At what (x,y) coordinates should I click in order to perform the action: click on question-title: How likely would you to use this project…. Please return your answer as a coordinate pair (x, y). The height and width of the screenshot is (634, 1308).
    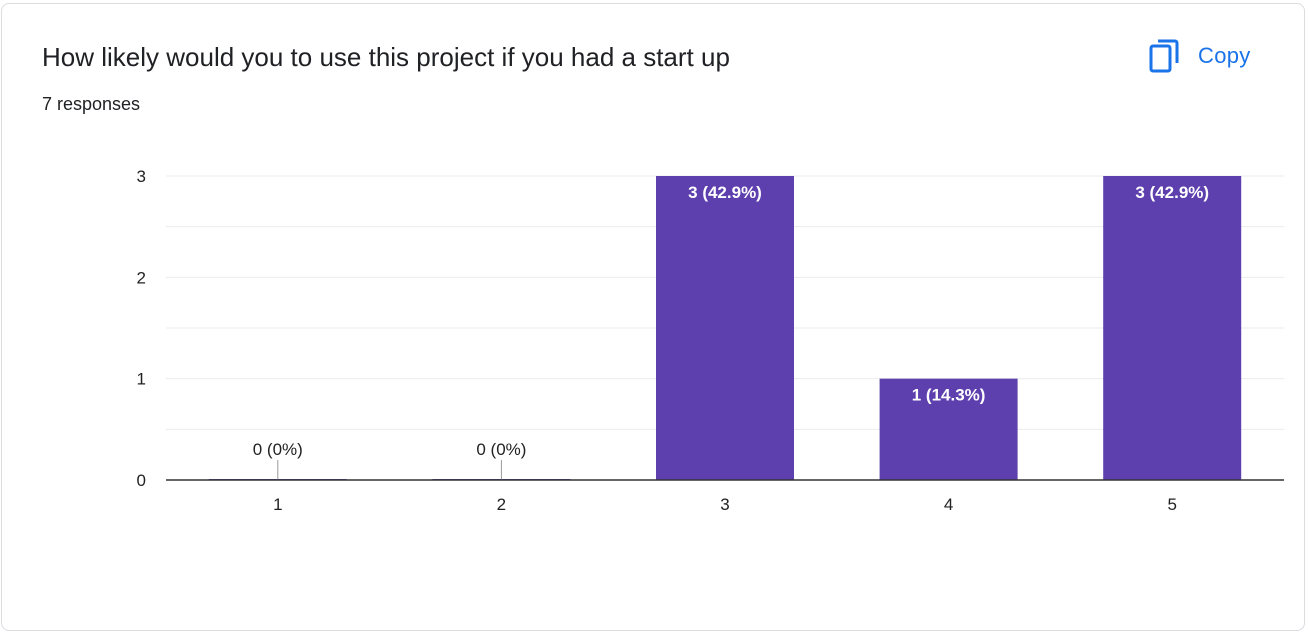
    Looking at the image, I should click on (386, 57).